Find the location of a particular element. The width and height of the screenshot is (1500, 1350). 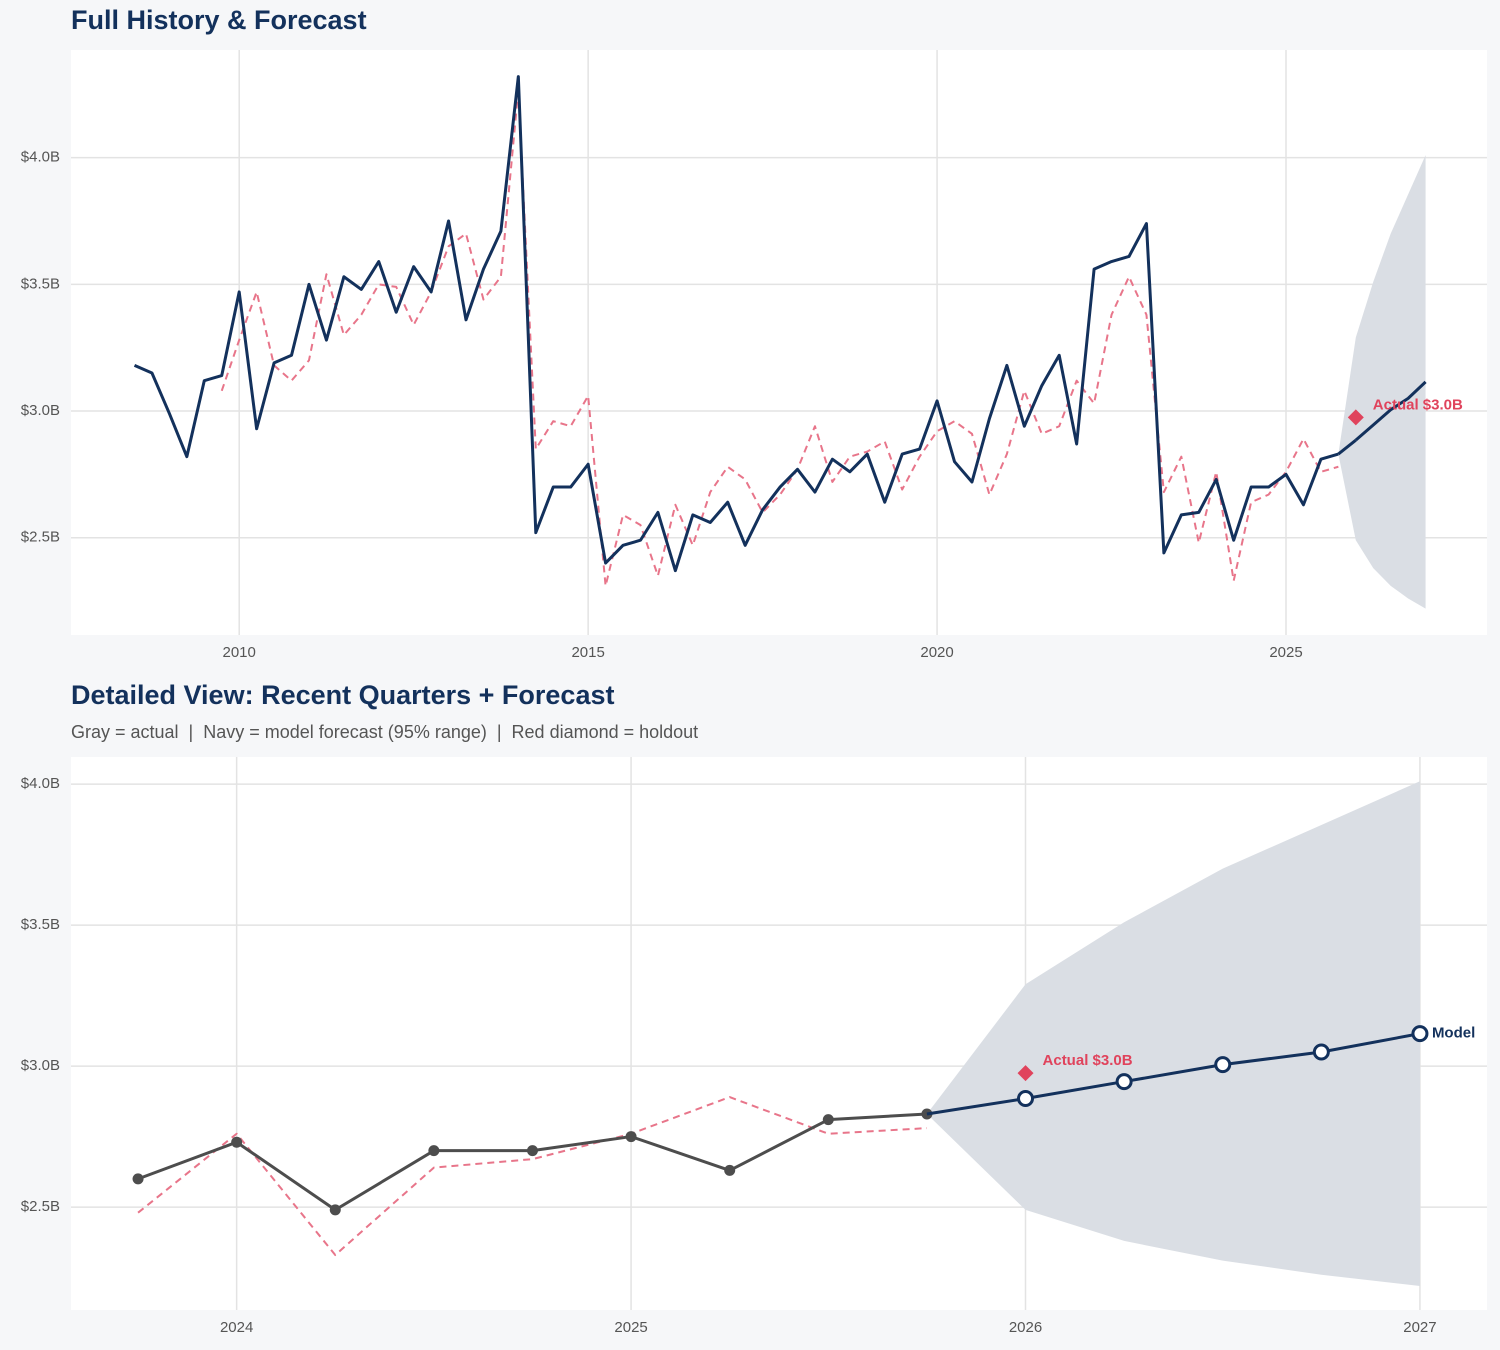

x-tick-label: 2020 is located at coordinates (936, 652).